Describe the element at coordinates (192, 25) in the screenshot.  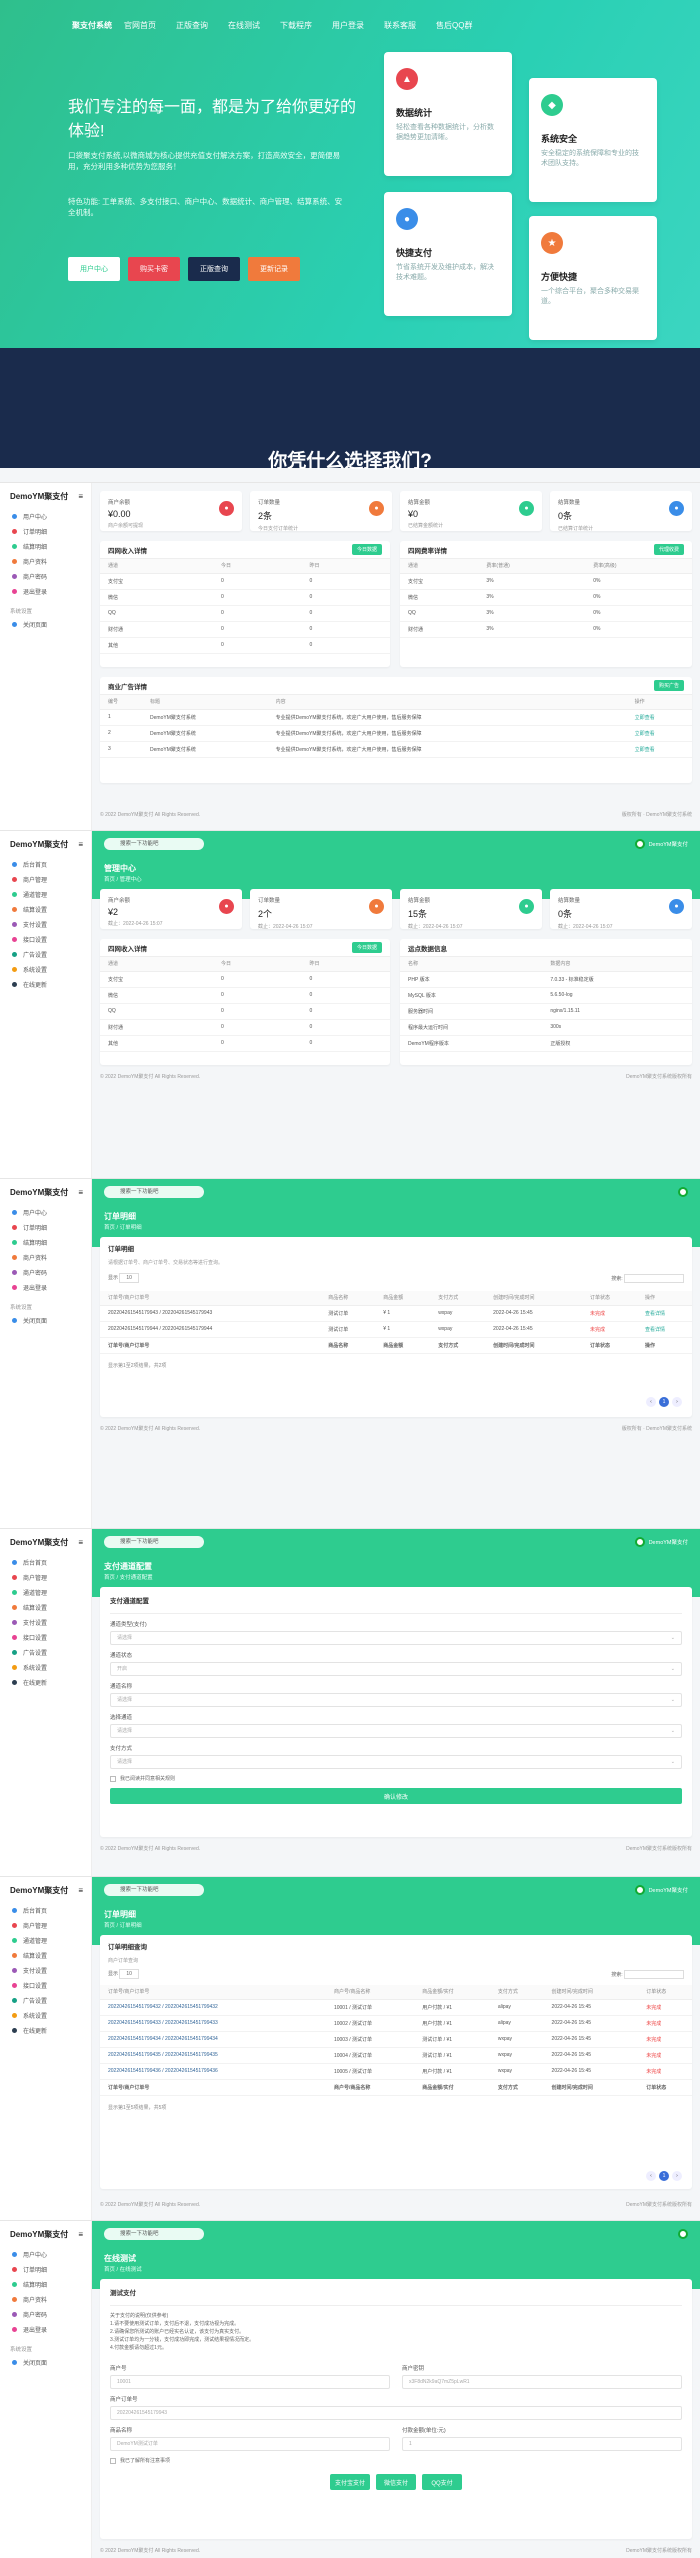
I see `hero-nav-item: 正版查询` at that location.